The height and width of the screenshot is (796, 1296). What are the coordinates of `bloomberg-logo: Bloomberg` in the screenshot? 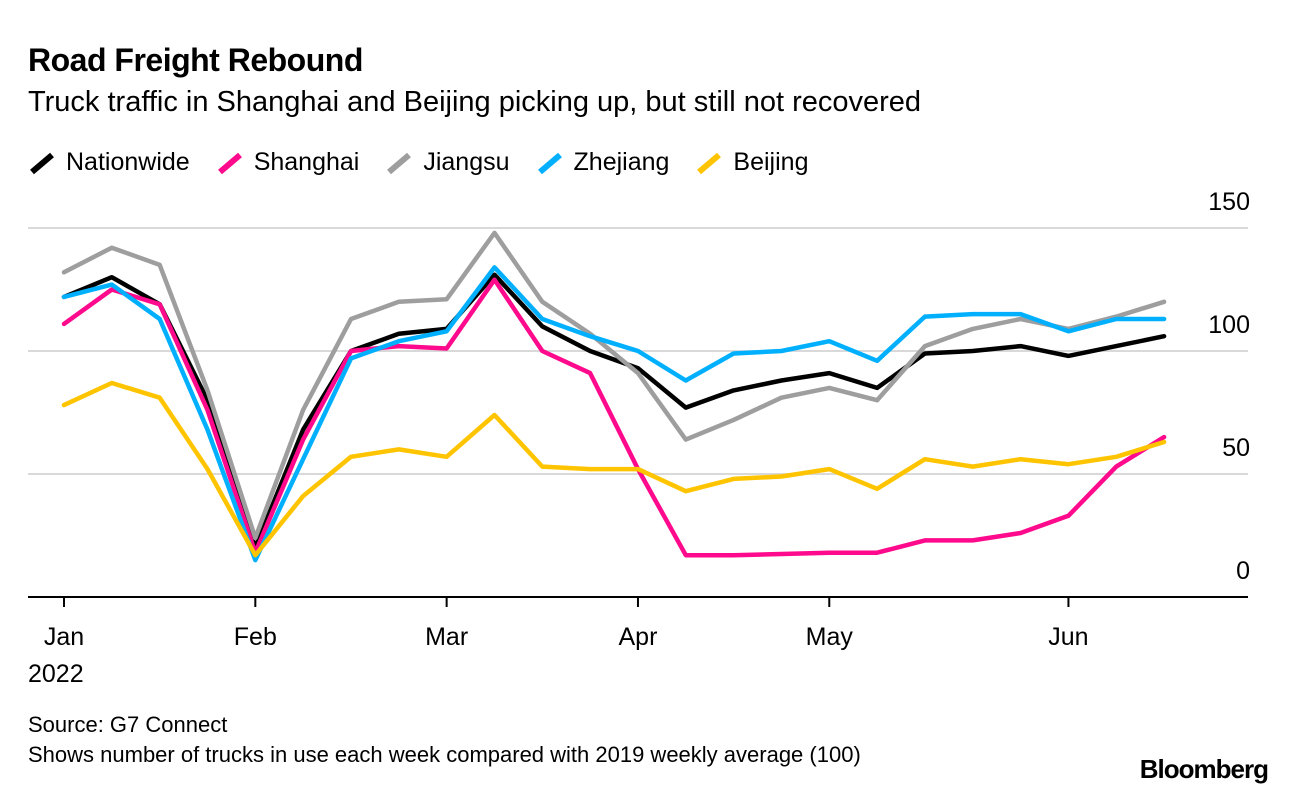 It's located at (1204, 769).